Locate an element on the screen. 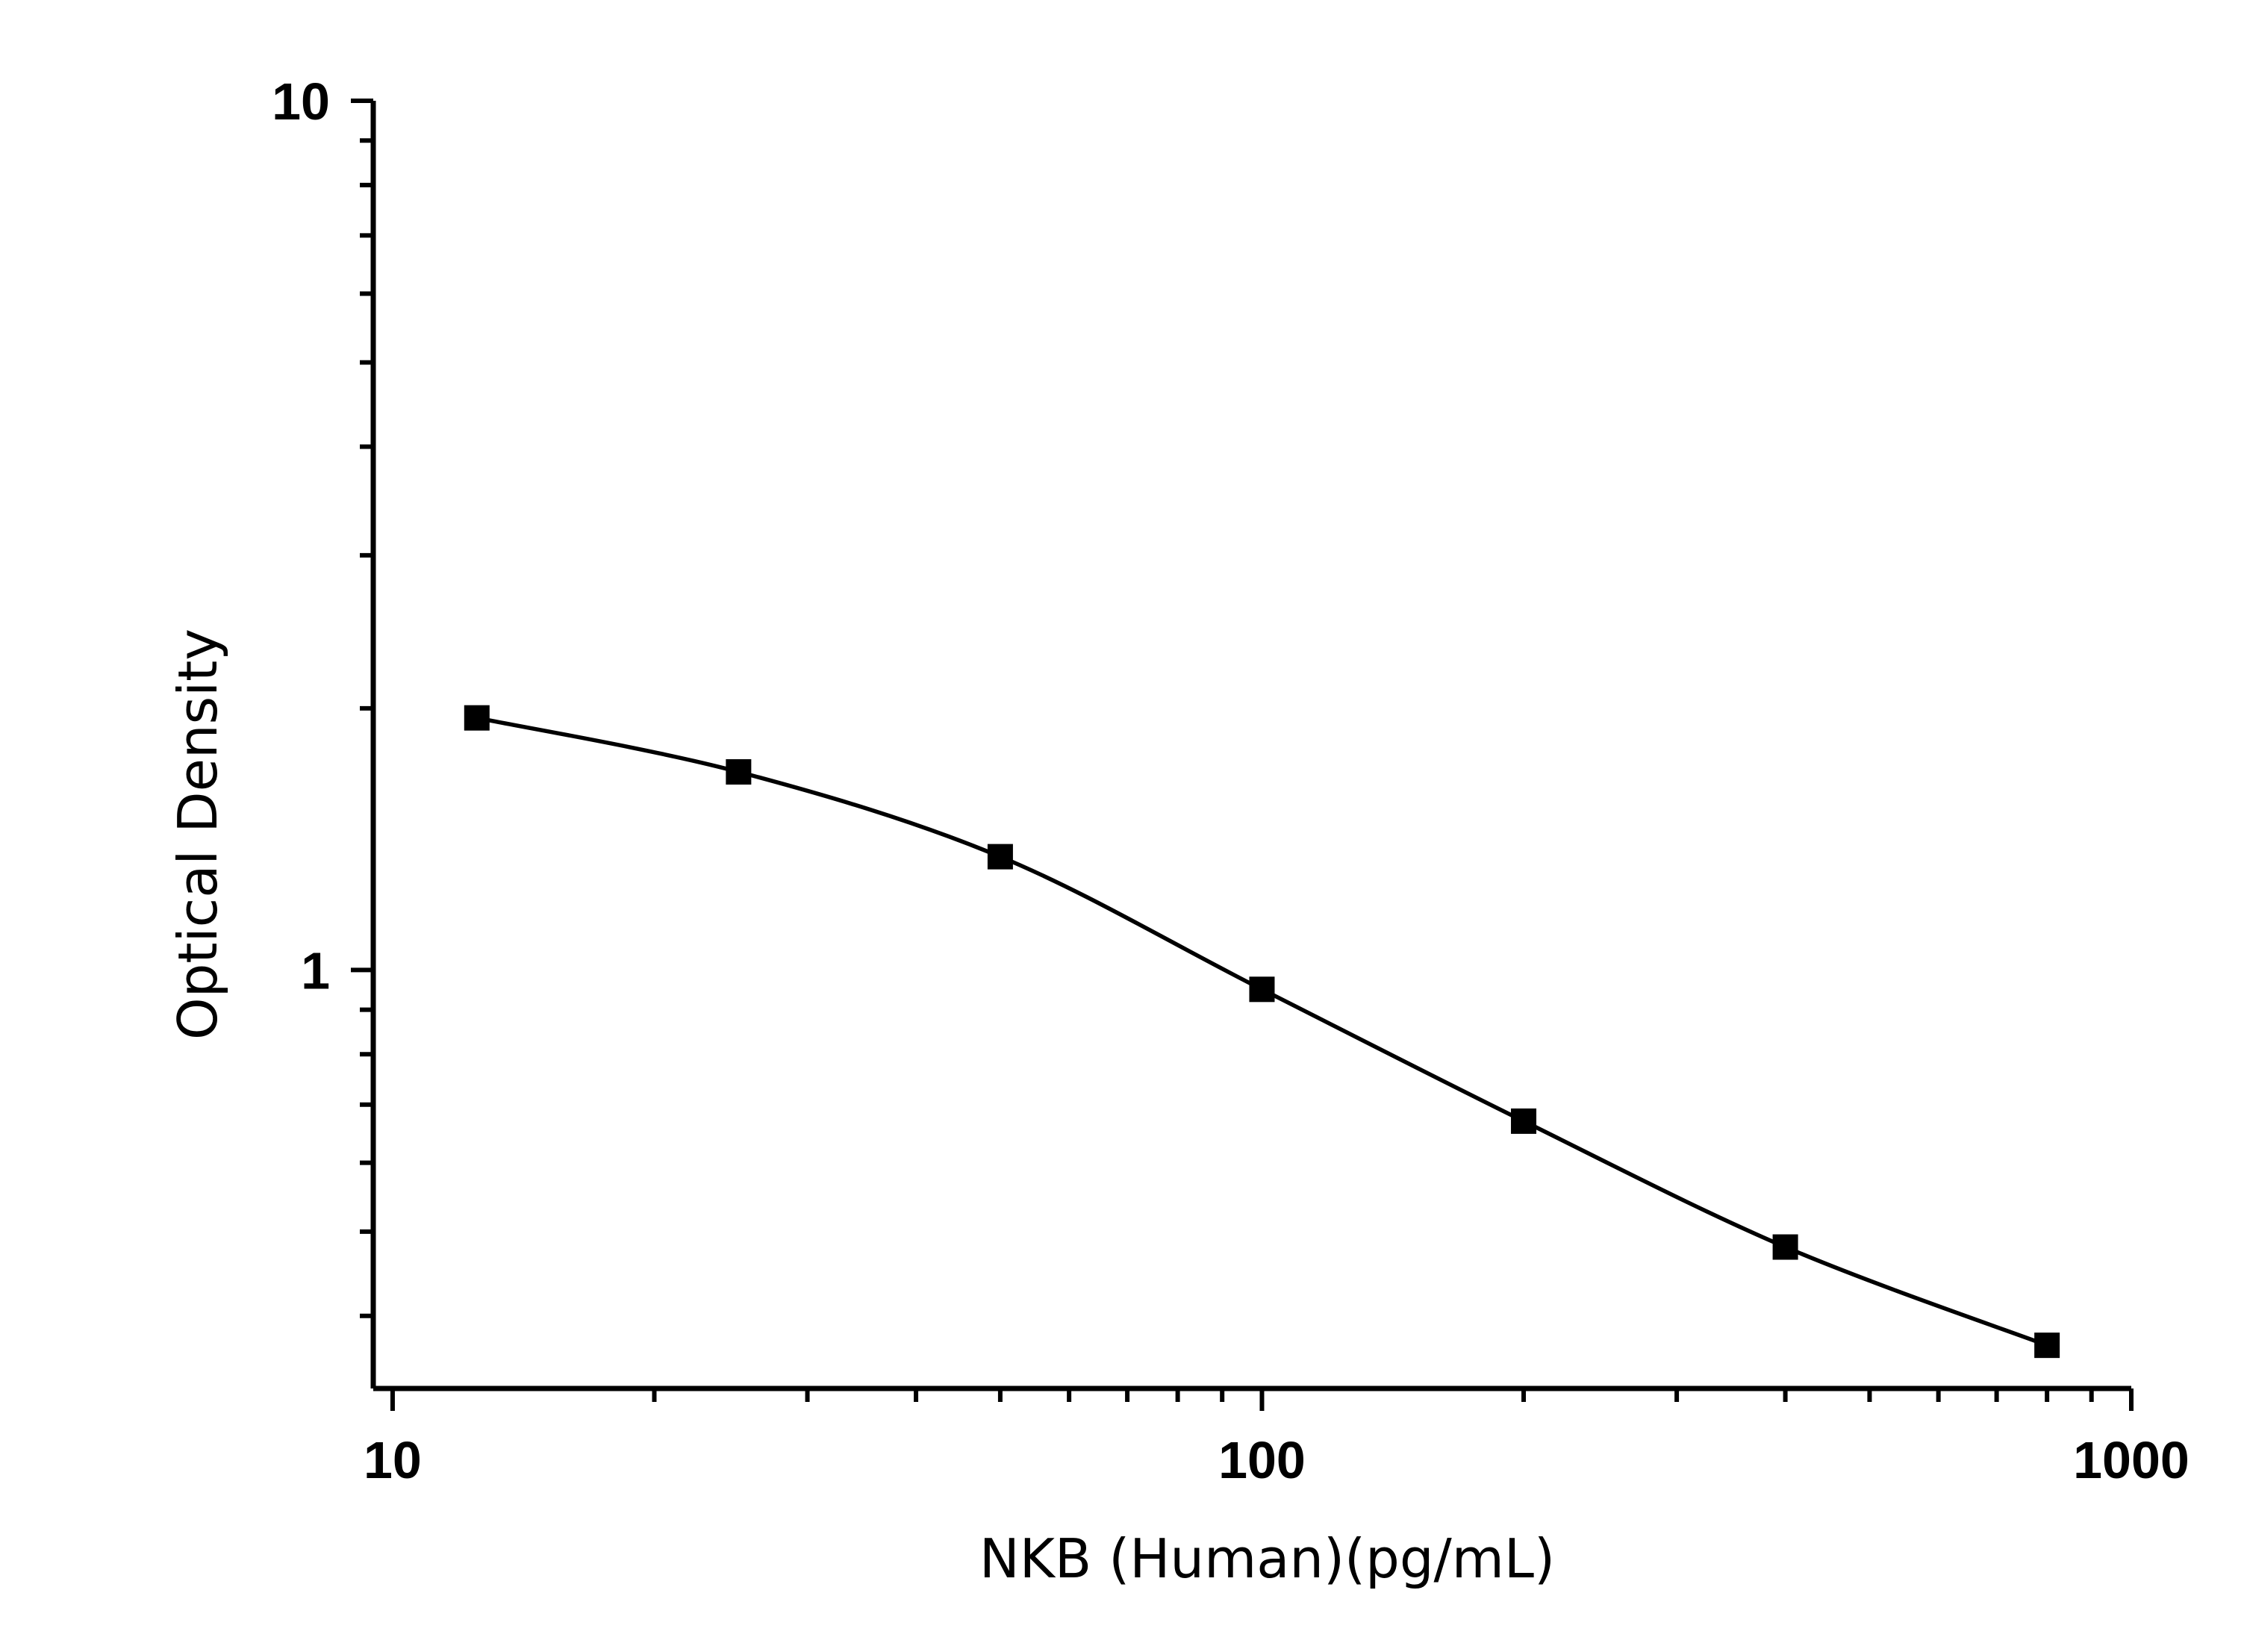  y-tick-label: 10 is located at coordinates (301, 102).